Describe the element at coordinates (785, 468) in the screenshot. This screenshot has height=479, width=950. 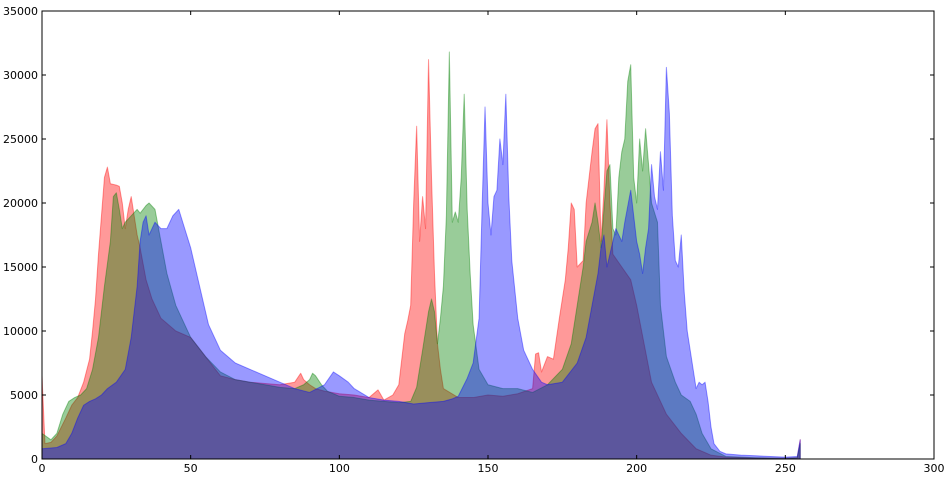
I see `x-tick-label: 250` at that location.